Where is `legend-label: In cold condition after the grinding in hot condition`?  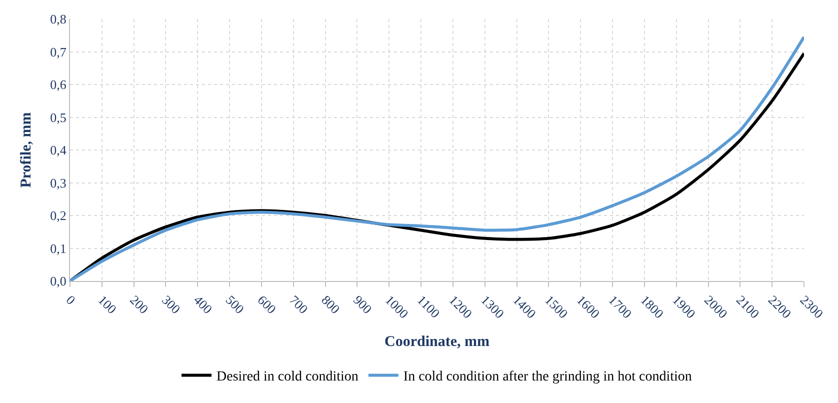 legend-label: In cold condition after the grinding in hot condition is located at coordinates (547, 377).